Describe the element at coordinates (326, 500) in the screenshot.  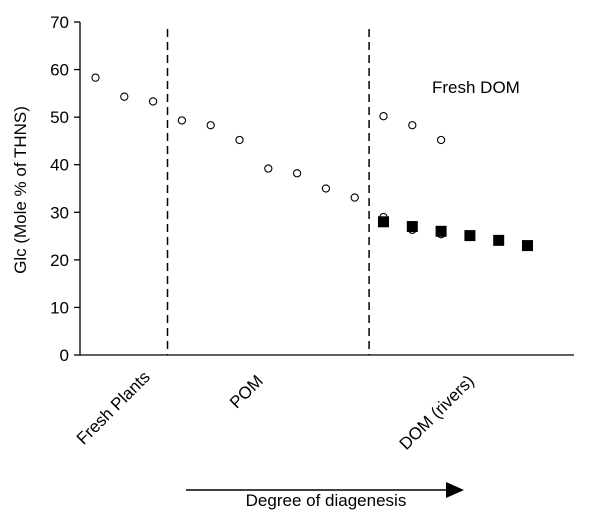
I see `x-axis-title: Degree of diagenesis` at that location.